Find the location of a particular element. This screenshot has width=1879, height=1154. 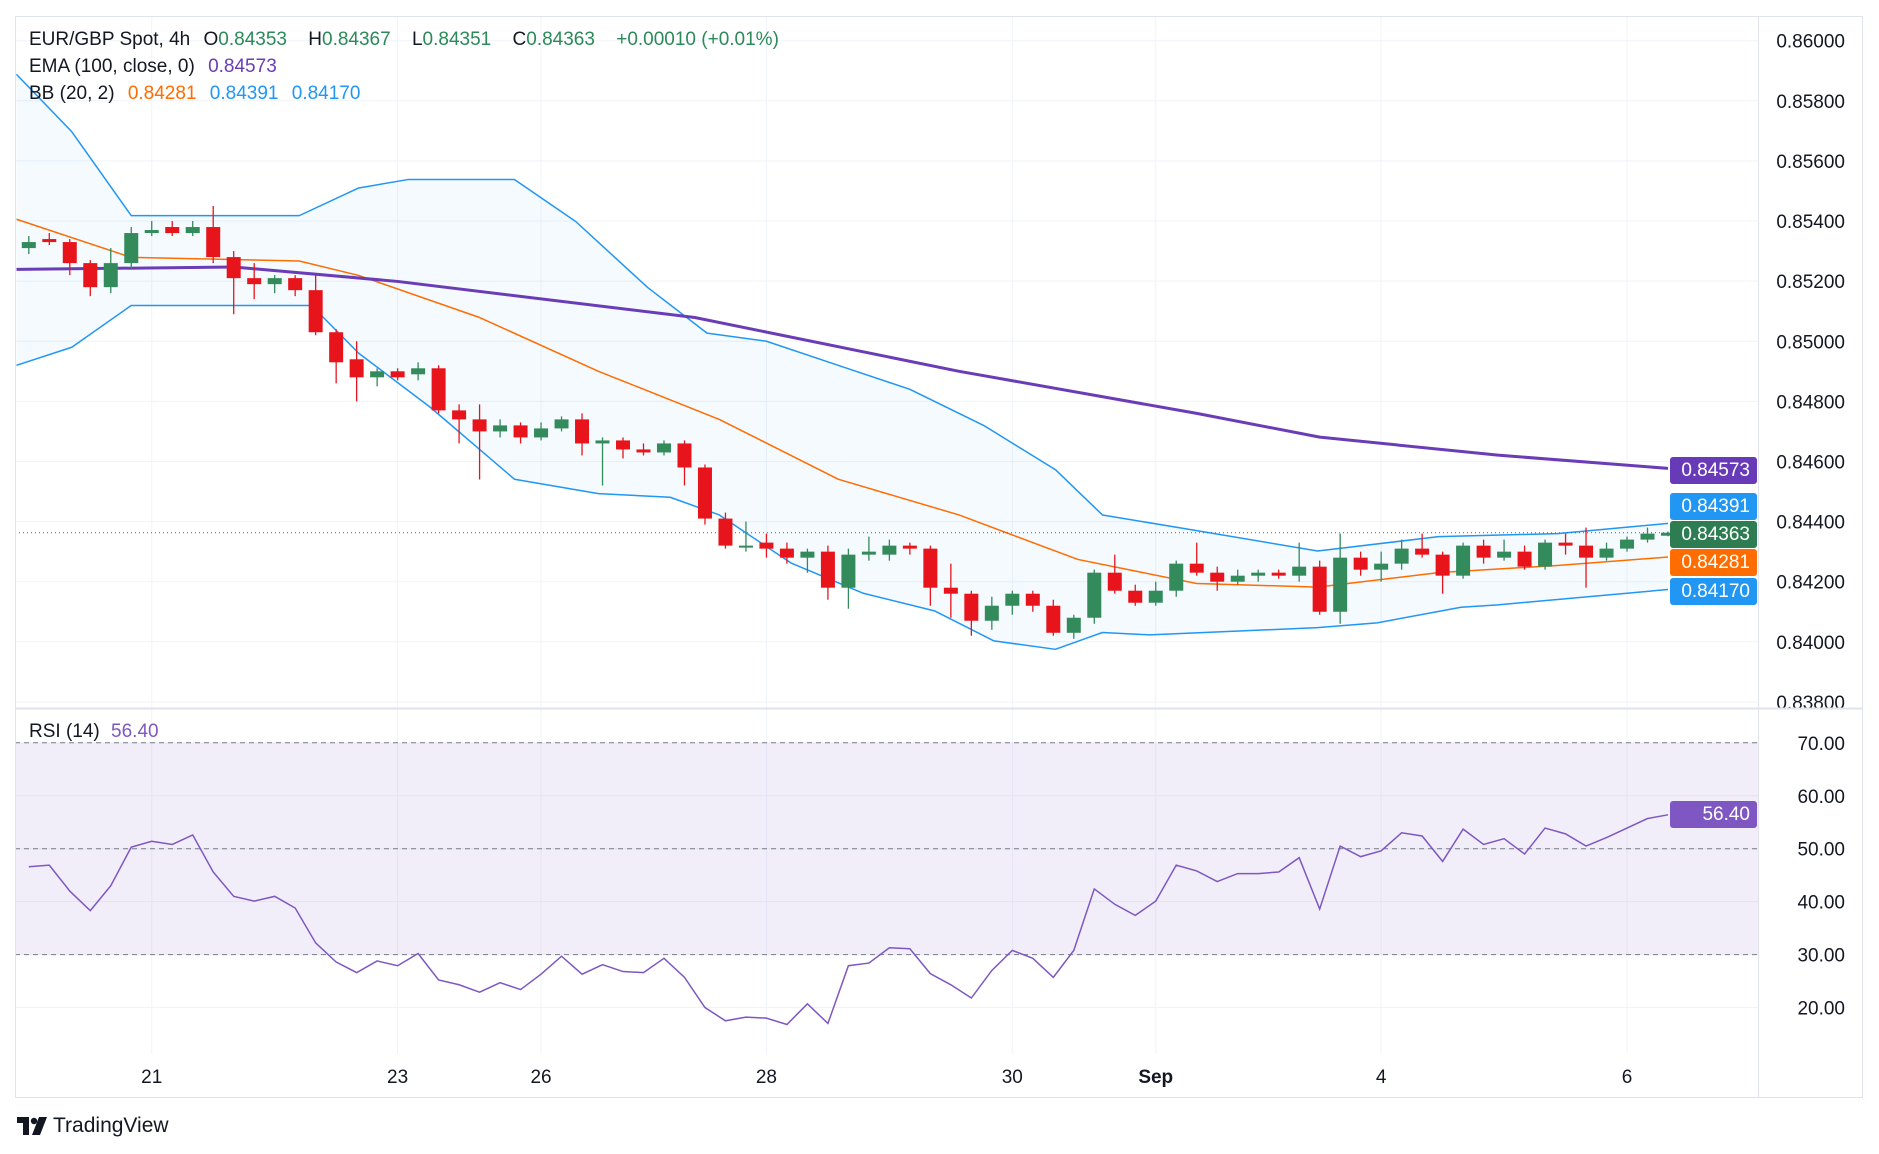

bb-lower-value: 0.84170 is located at coordinates (326, 93).